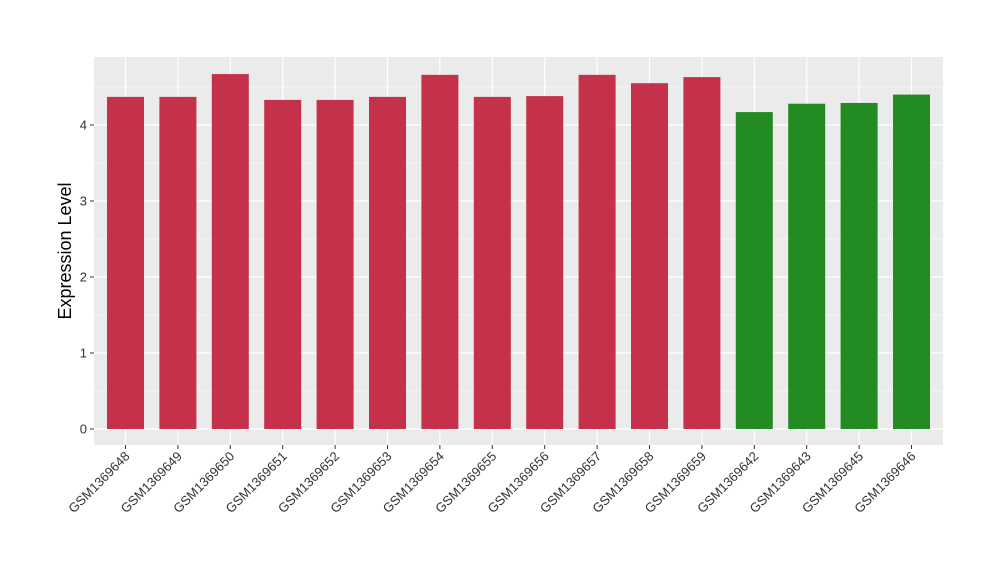  Describe the element at coordinates (125, 262) in the screenshot. I see `bar-GSM1369648` at that location.